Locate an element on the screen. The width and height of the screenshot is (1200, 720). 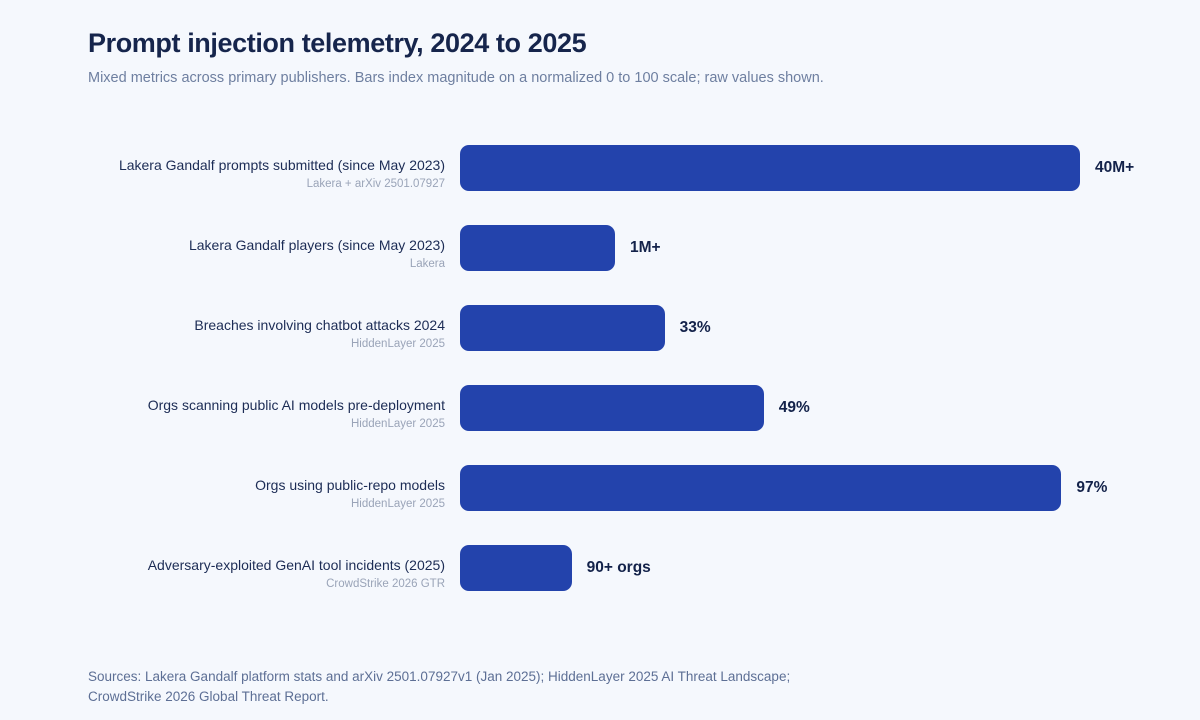
footer-line-2: CrowdStrike 2026 Global Threat Report. is located at coordinates (208, 696).